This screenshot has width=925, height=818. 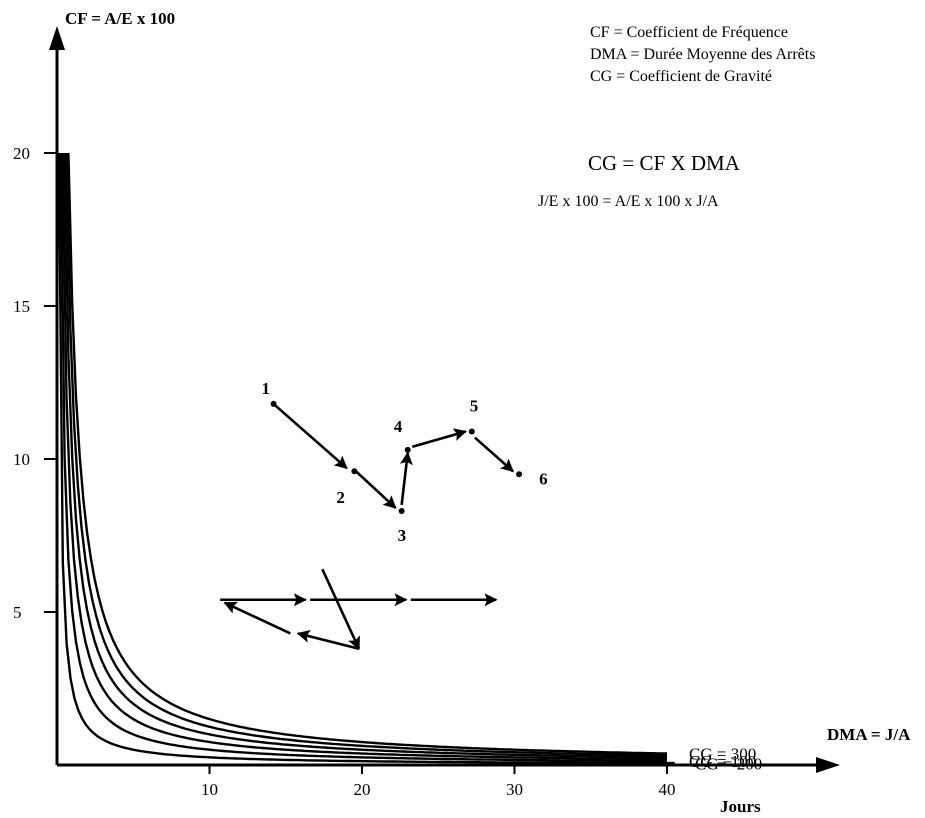 What do you see at coordinates (21, 459) in the screenshot?
I see `y-tick-label: 10` at bounding box center [21, 459].